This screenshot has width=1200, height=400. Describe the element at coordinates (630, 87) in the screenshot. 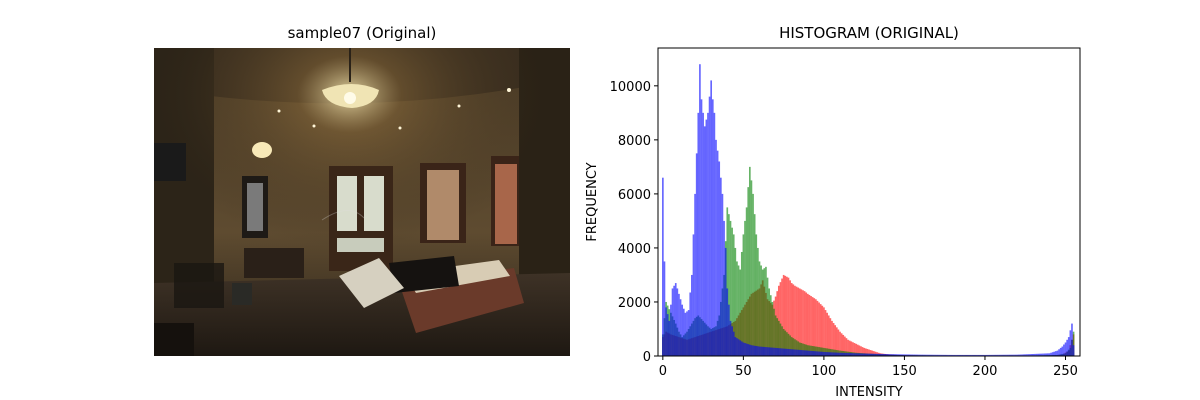

I see `y-tick-label: 10000` at that location.